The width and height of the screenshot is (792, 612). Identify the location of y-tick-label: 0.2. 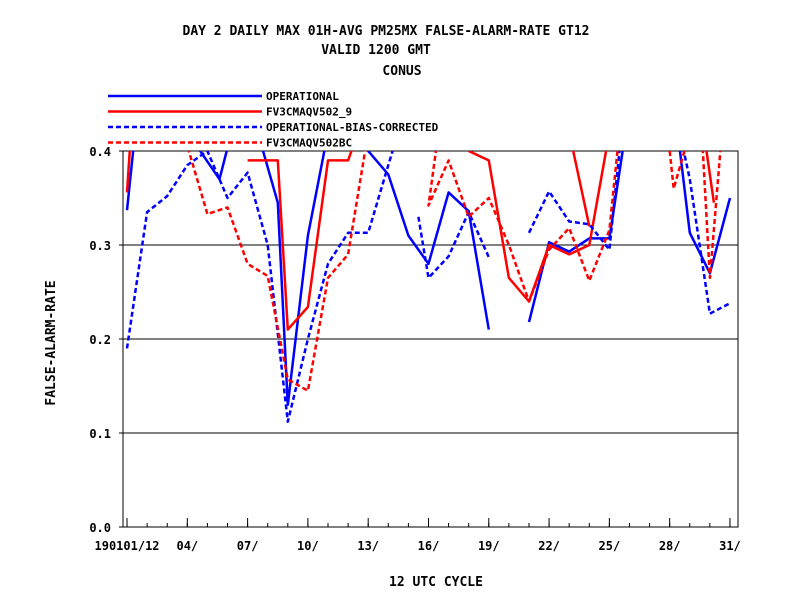
(100, 340).